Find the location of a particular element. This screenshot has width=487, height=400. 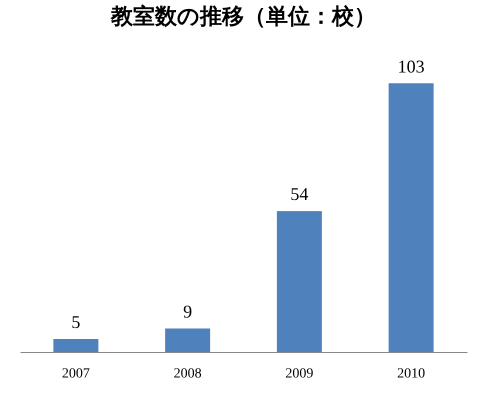

x-tick-label: 2008 is located at coordinates (188, 374).